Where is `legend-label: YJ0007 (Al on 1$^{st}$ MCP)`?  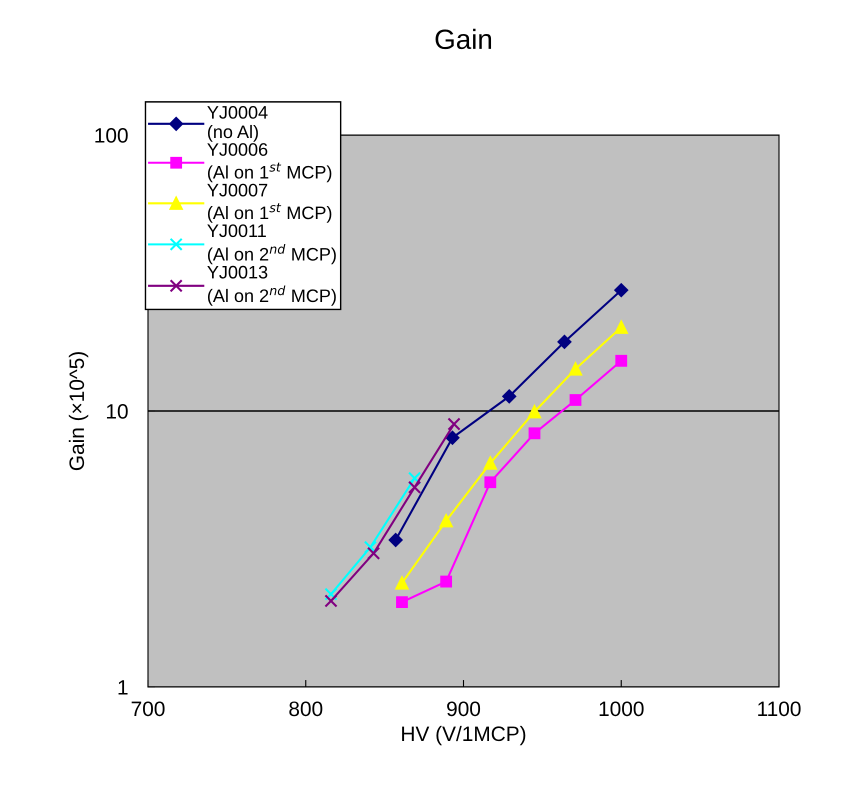 legend-label: YJ0007 (Al on 1$^{st}$ MCP) is located at coordinates (269, 203).